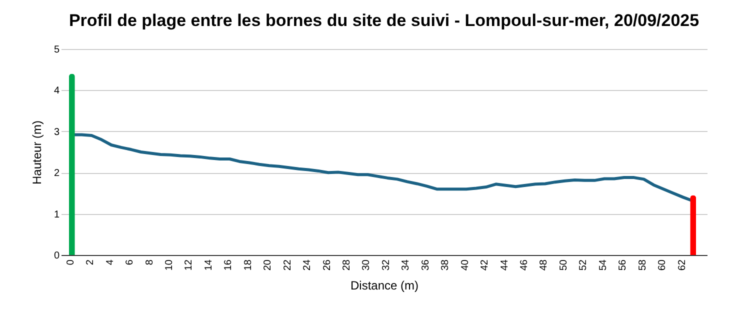 The image size is (734, 326). What do you see at coordinates (57, 91) in the screenshot?
I see `y-tick-label: 4` at bounding box center [57, 91].